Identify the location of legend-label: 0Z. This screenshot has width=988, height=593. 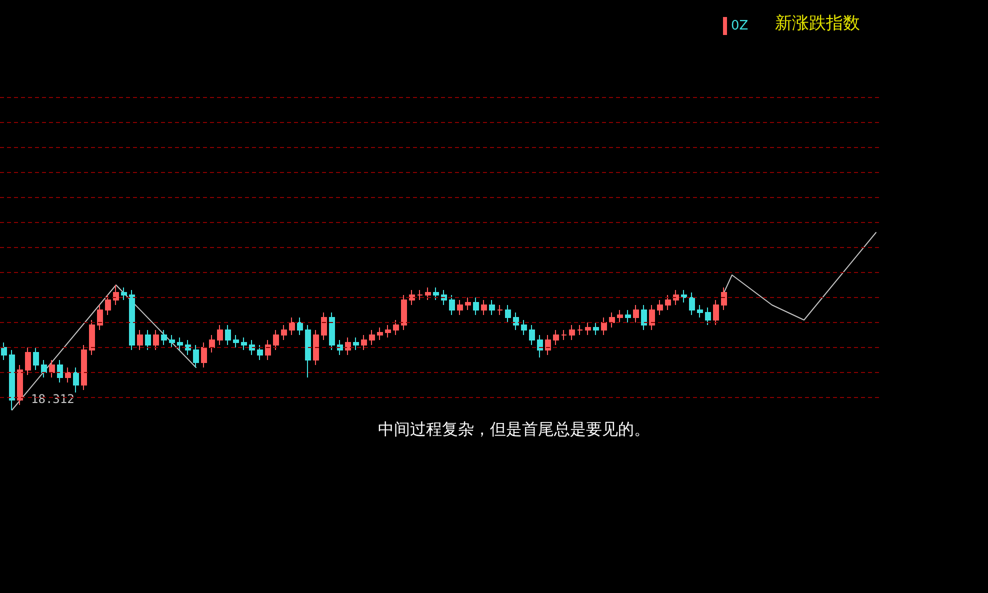
(739, 26).